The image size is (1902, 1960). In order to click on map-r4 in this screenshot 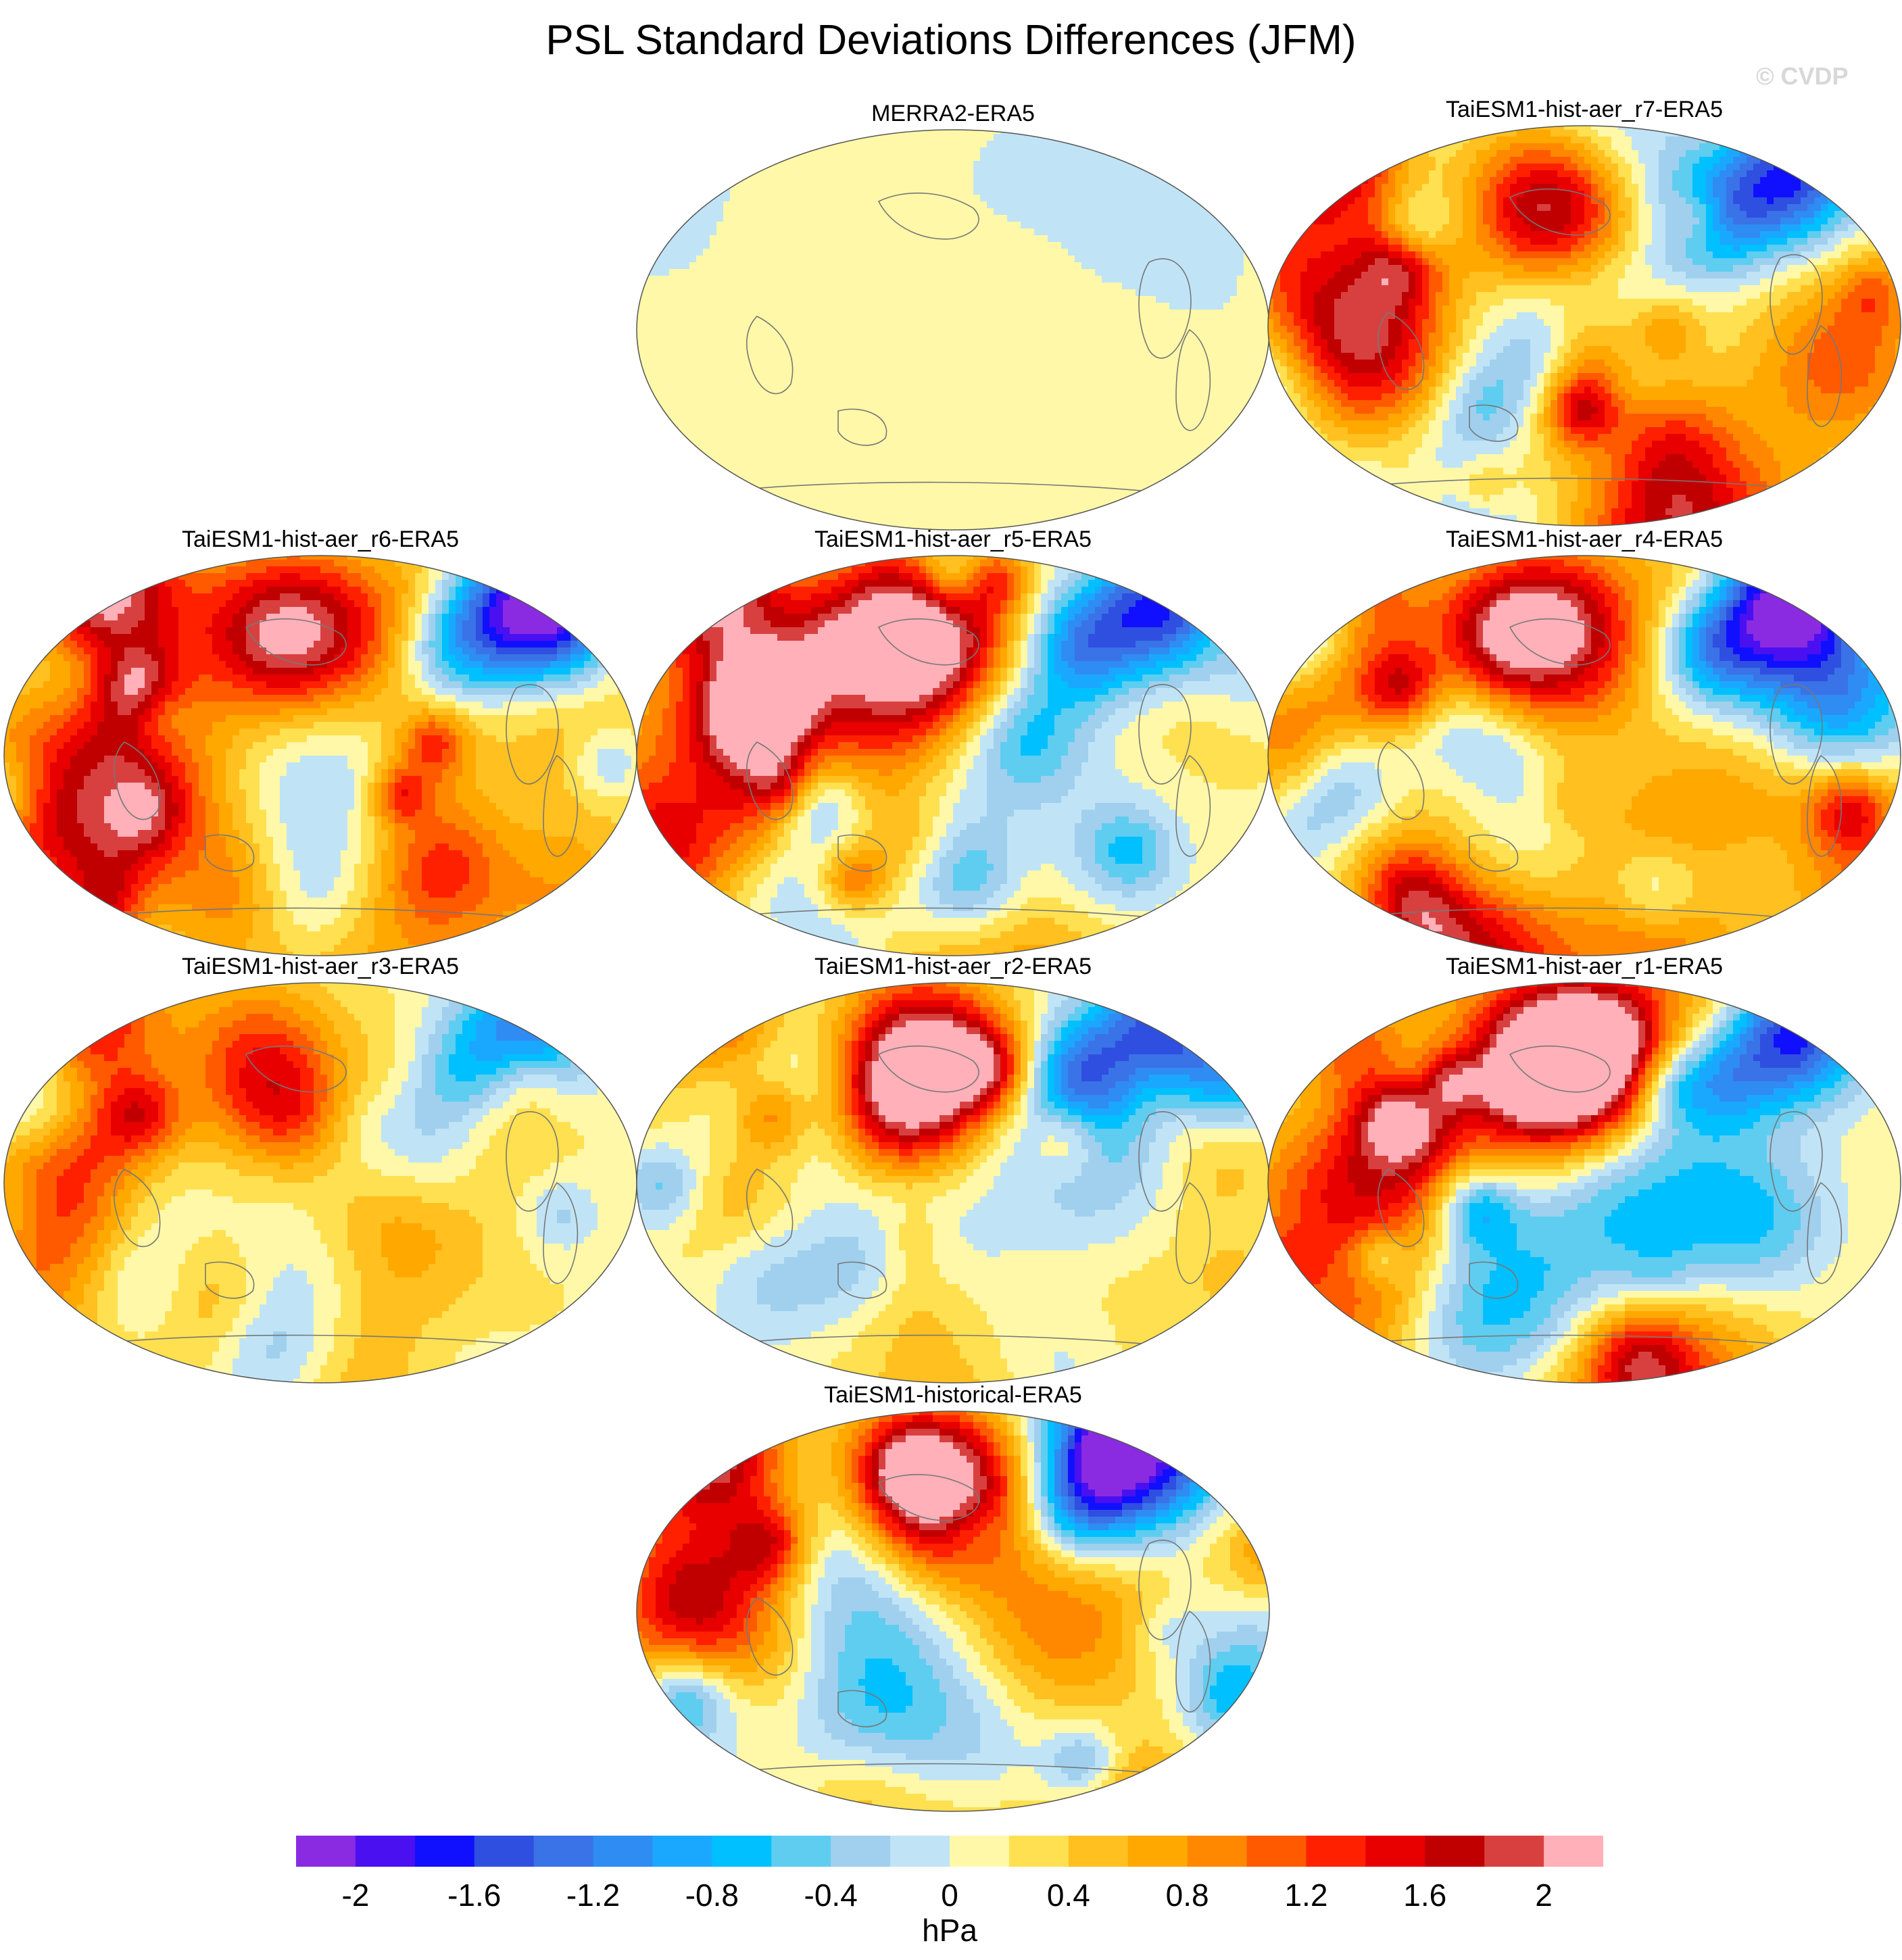, I will do `click(1584, 755)`.